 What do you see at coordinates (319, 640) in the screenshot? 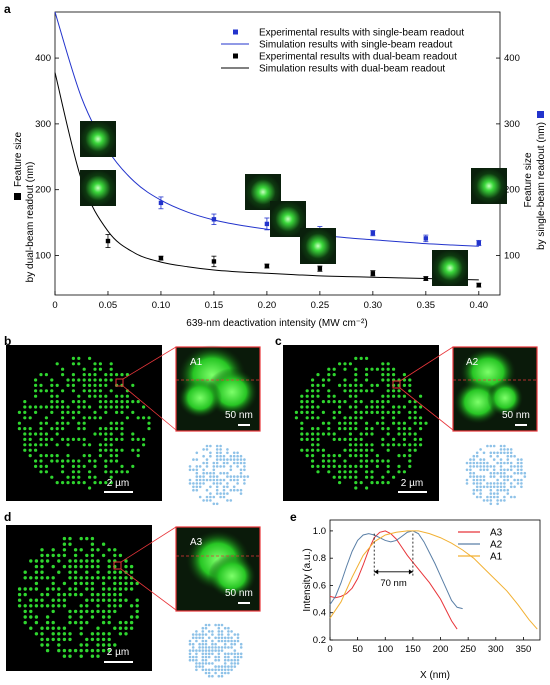
I see `y-tick-label-e: 0.2` at bounding box center [319, 640].